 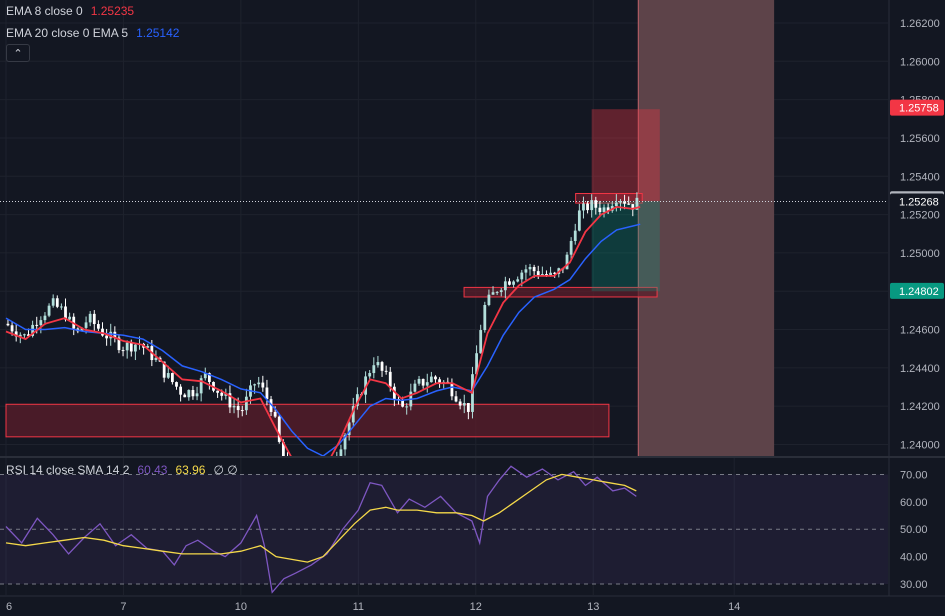 I want to click on position-stop-area, so click(x=625, y=155).